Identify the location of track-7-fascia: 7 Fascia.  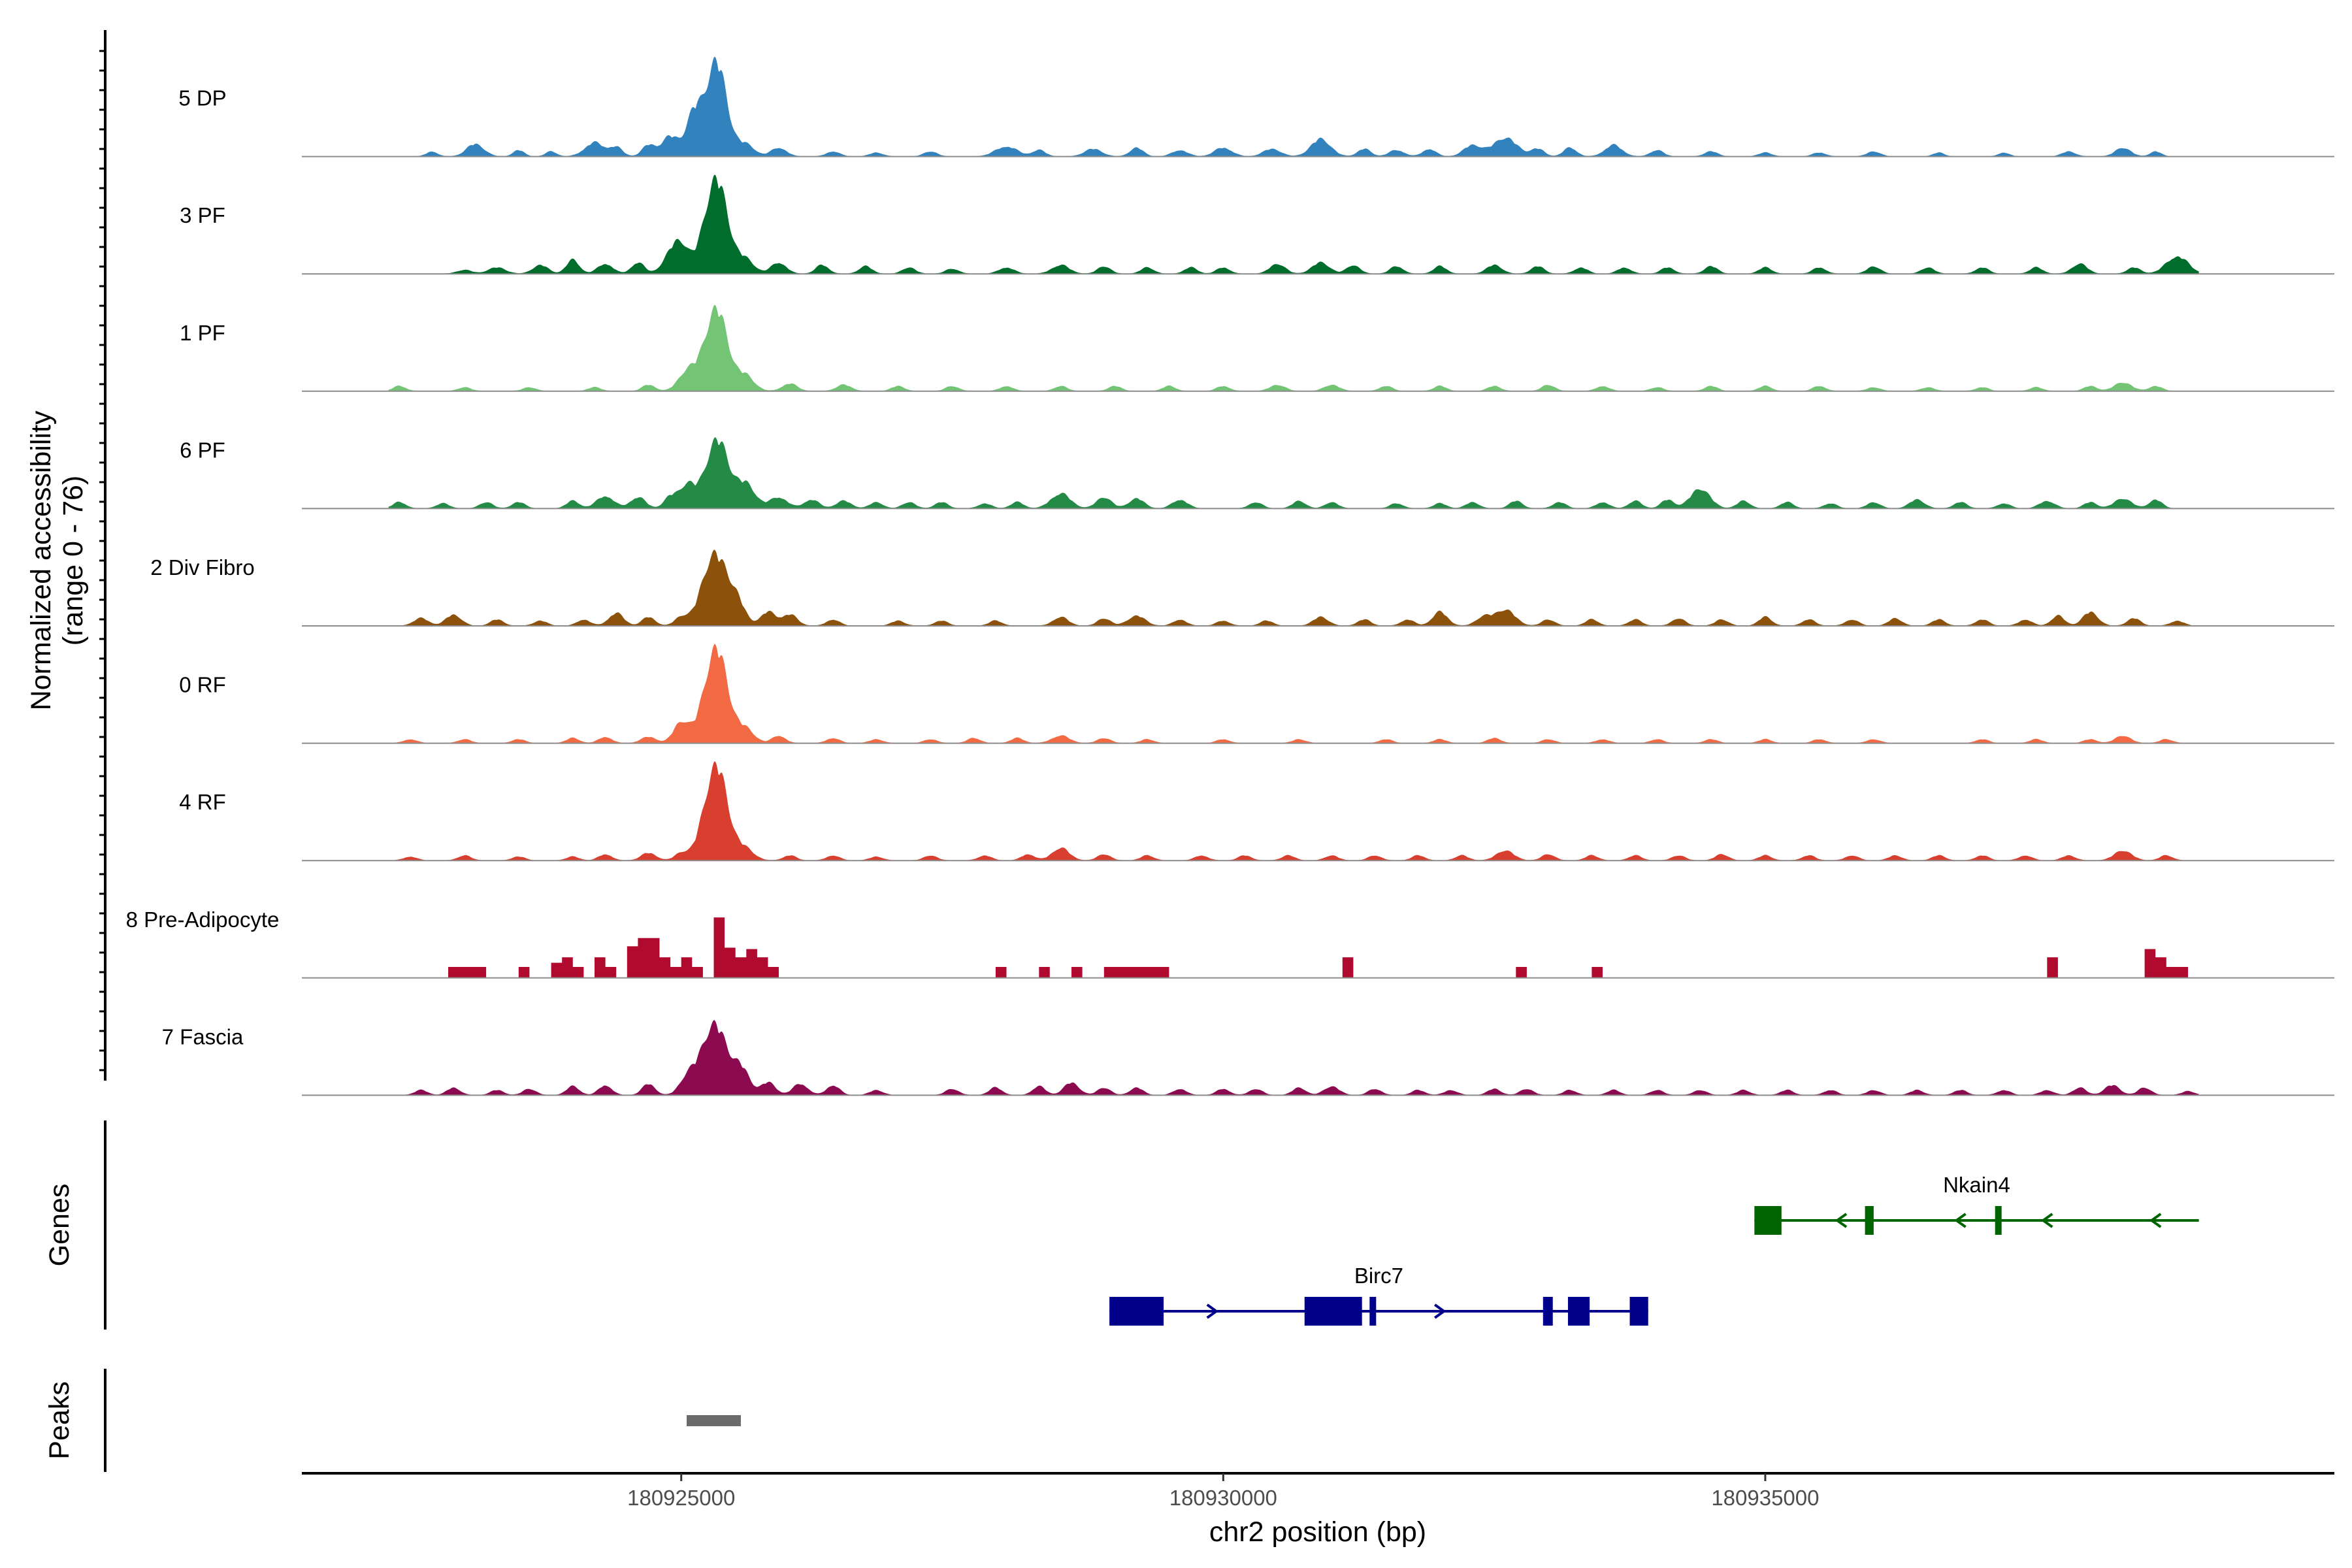
(1248, 1058).